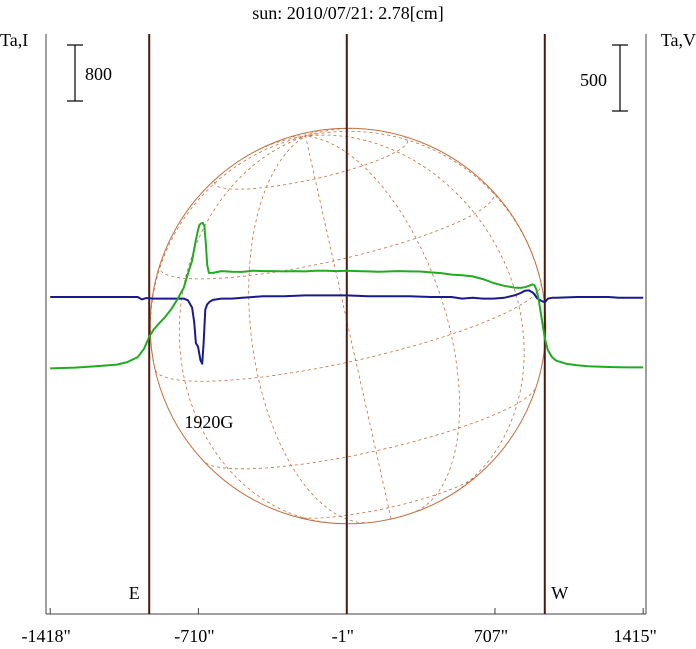 Image resolution: width=696 pixels, height=649 pixels. What do you see at coordinates (593, 80) in the screenshot?
I see `right-scale-bar-label: 500` at bounding box center [593, 80].